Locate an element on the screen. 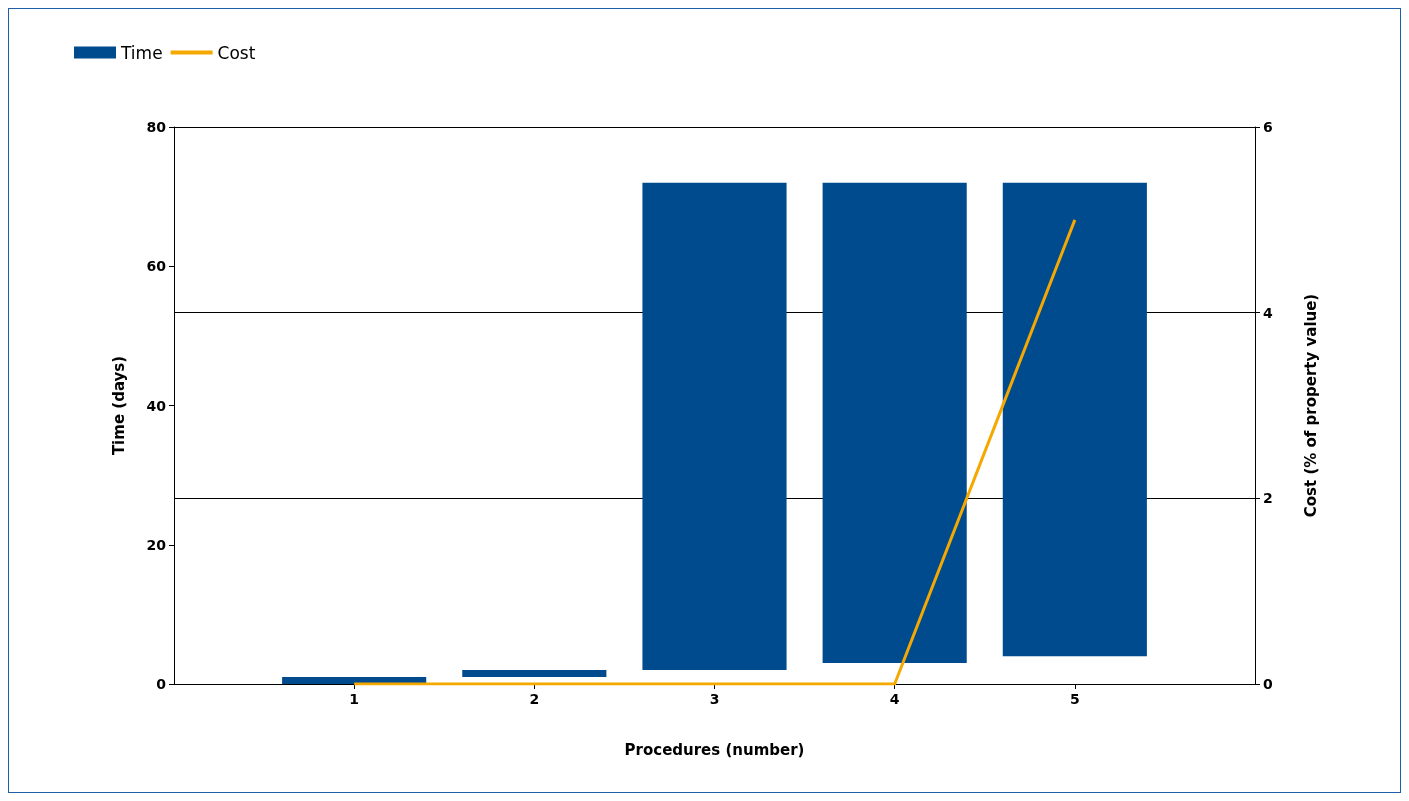 This screenshot has width=1409, height=801. y-tick-label: 40 is located at coordinates (156, 405).